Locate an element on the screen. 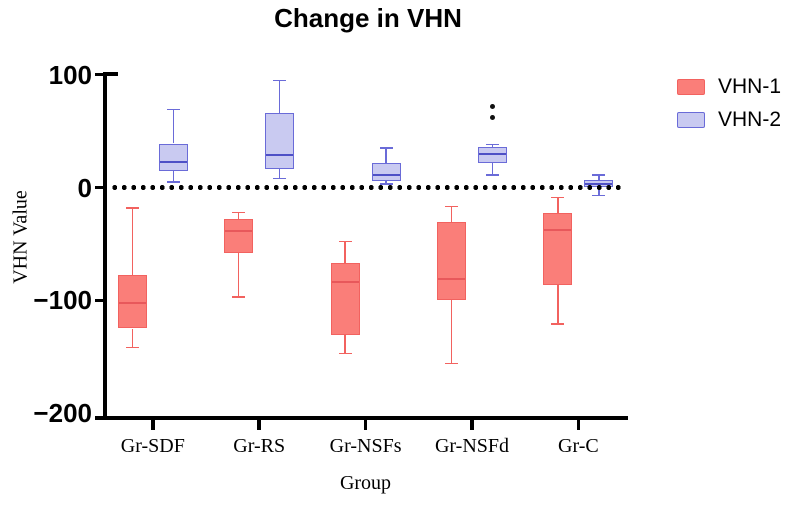 Image resolution: width=799 pixels, height=506 pixels. legend: VHN-1 VHN-2 is located at coordinates (729, 108).